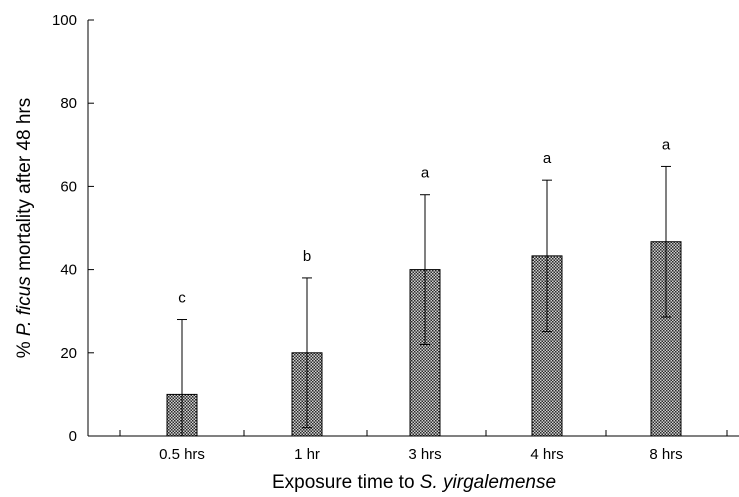  Describe the element at coordinates (68, 270) in the screenshot. I see `y-tick-label: 40` at that location.